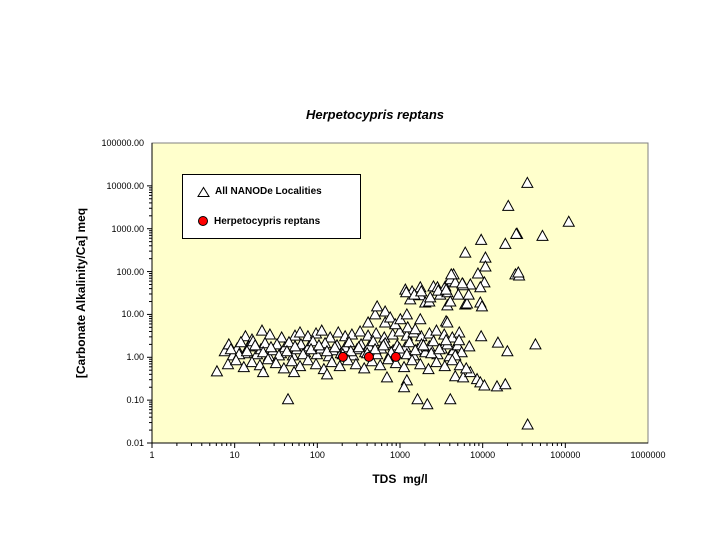 This screenshot has width=720, height=540. Describe the element at coordinates (278, 221) in the screenshot. I see `legend-entry-herpetocypris-reptans: Herpetocypris reptans` at that location.